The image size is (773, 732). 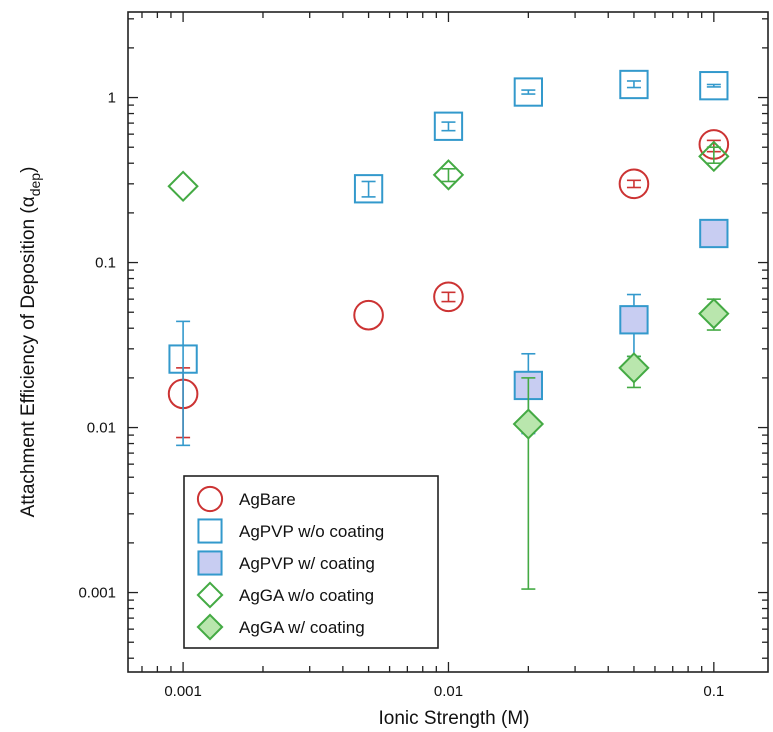 I want to click on x-tick-label: 0.01, so click(x=448, y=691).